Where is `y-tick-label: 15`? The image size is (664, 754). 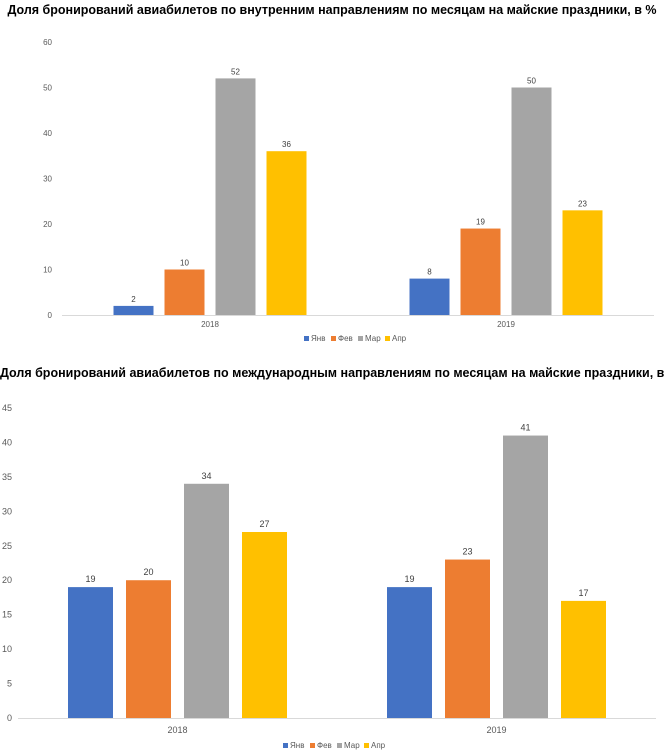 y-tick-label: 15 is located at coordinates (7, 615).